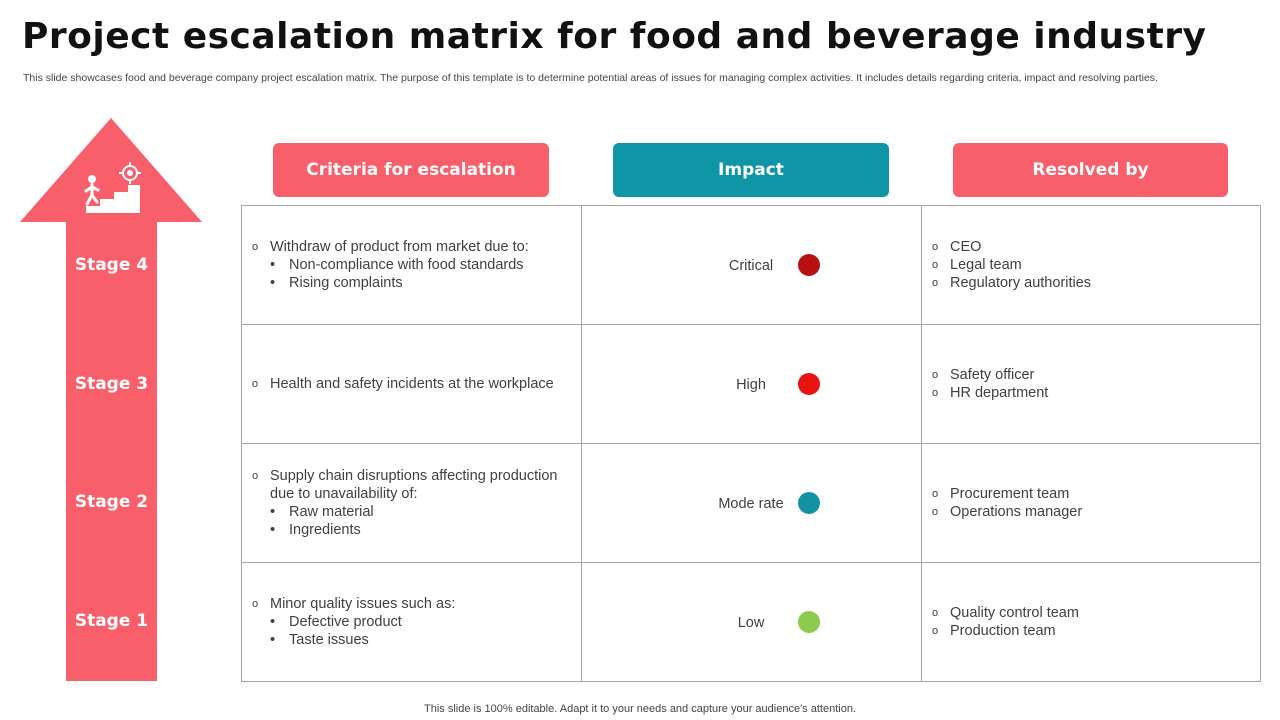 This screenshot has width=1280, height=720. I want to click on resolved-cell-stage-3: o Safety officer o HR department, so click(1091, 384).